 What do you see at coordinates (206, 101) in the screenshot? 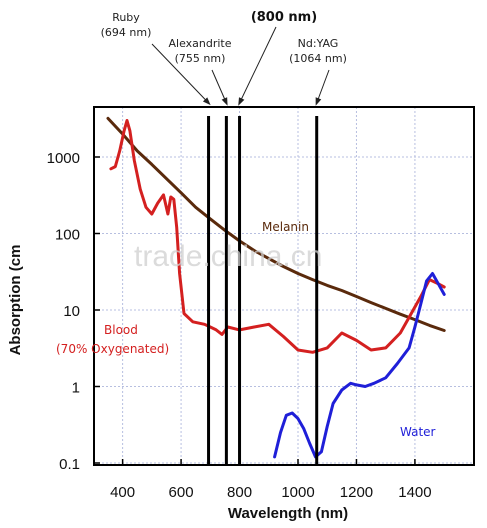
I see `laser-arrowhead-ruby` at bounding box center [206, 101].